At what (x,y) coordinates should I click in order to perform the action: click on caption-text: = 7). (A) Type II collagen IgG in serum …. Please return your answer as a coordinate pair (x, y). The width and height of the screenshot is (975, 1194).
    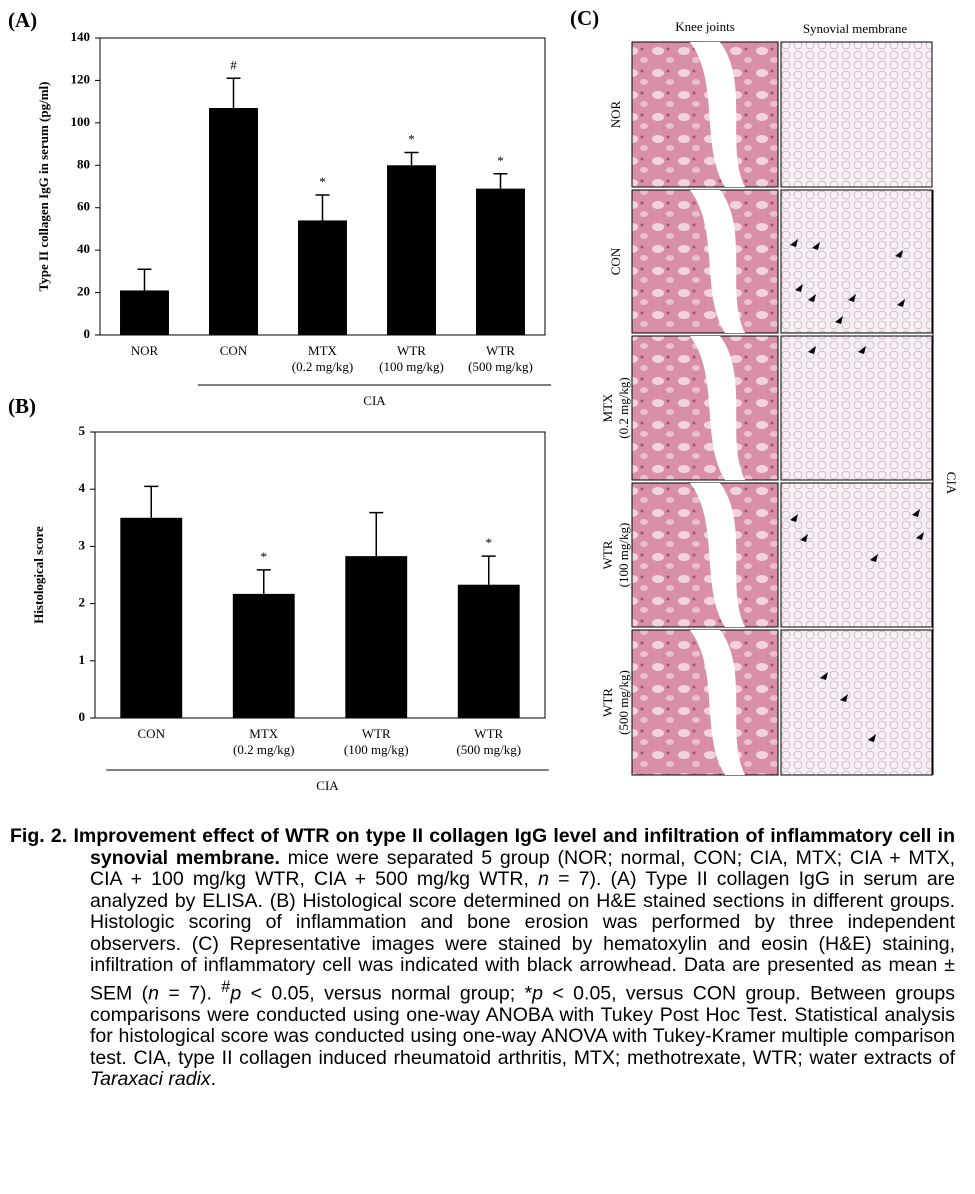
    Looking at the image, I should click on (523, 936).